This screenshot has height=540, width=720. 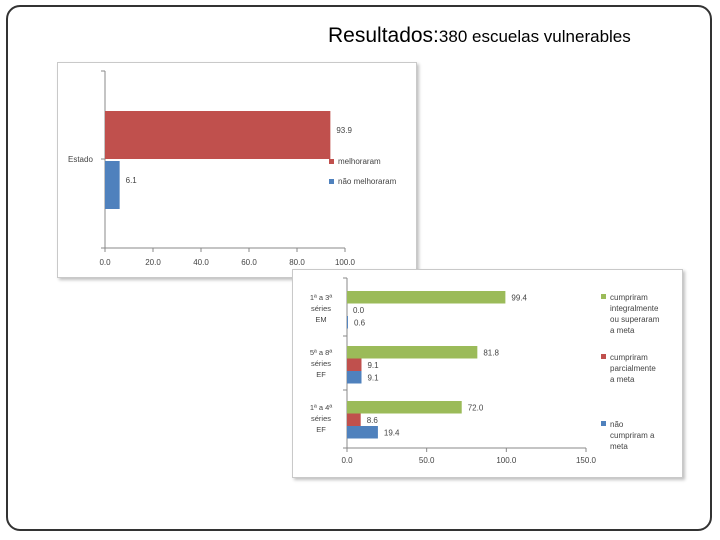 I want to click on data-label: 19.4, so click(x=392, y=433).